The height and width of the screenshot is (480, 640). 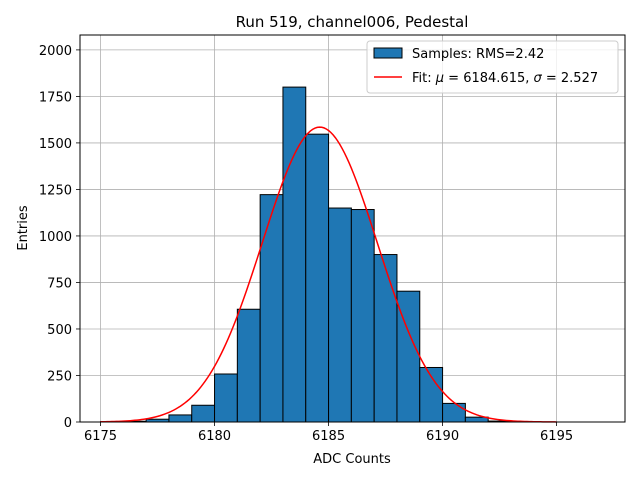 What do you see at coordinates (100, 436) in the screenshot?
I see `x-tick-label: 6175` at bounding box center [100, 436].